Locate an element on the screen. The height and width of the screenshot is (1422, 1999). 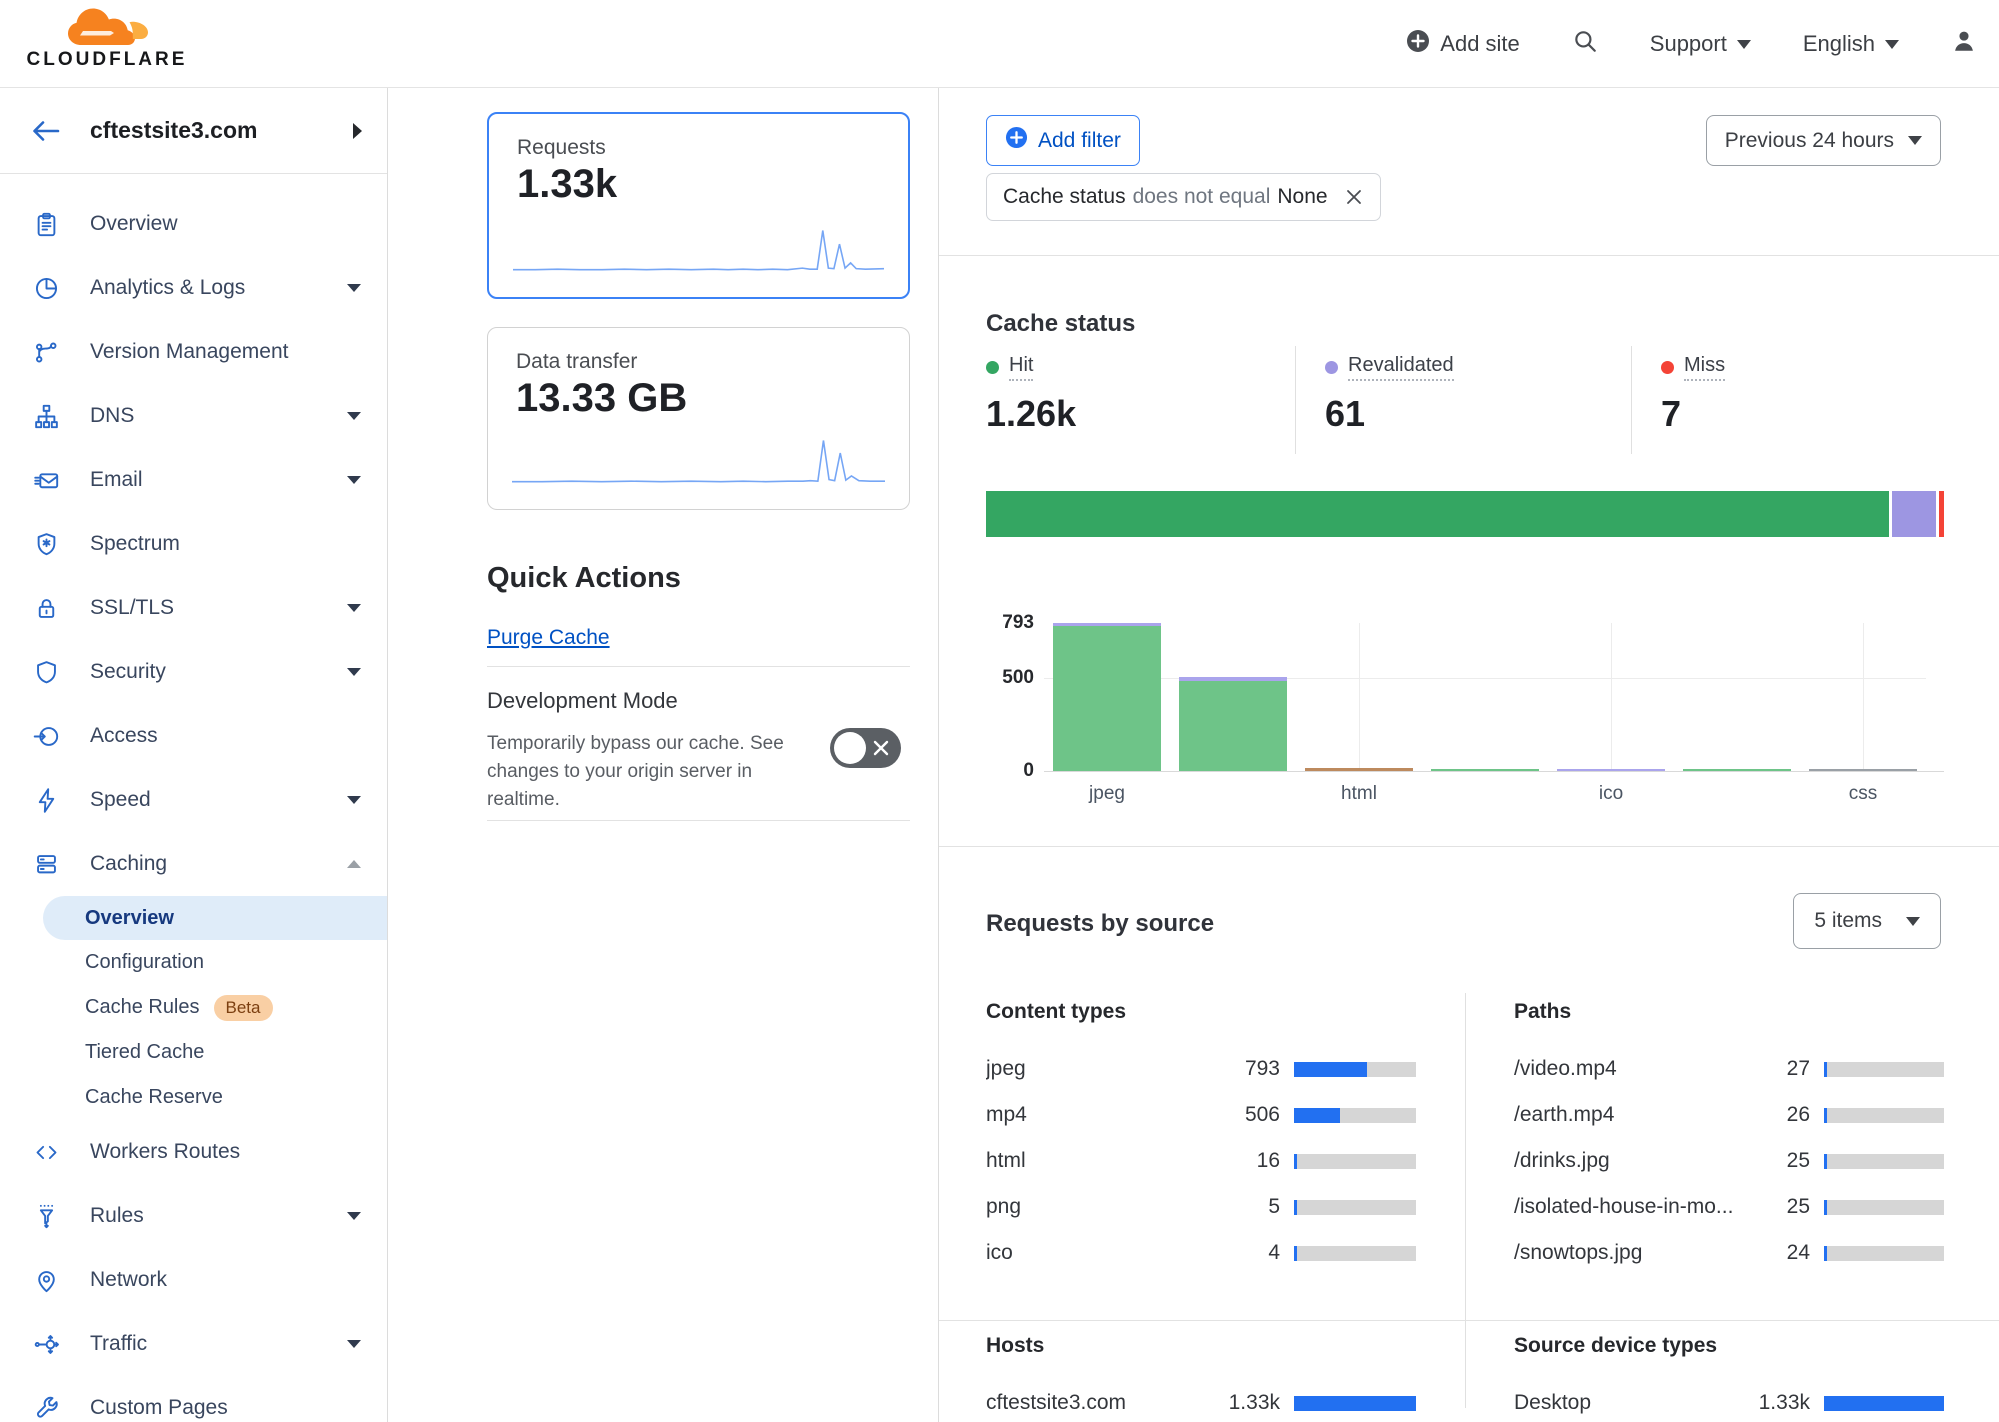
toggle-off-x-icon is located at coordinates (881, 750).